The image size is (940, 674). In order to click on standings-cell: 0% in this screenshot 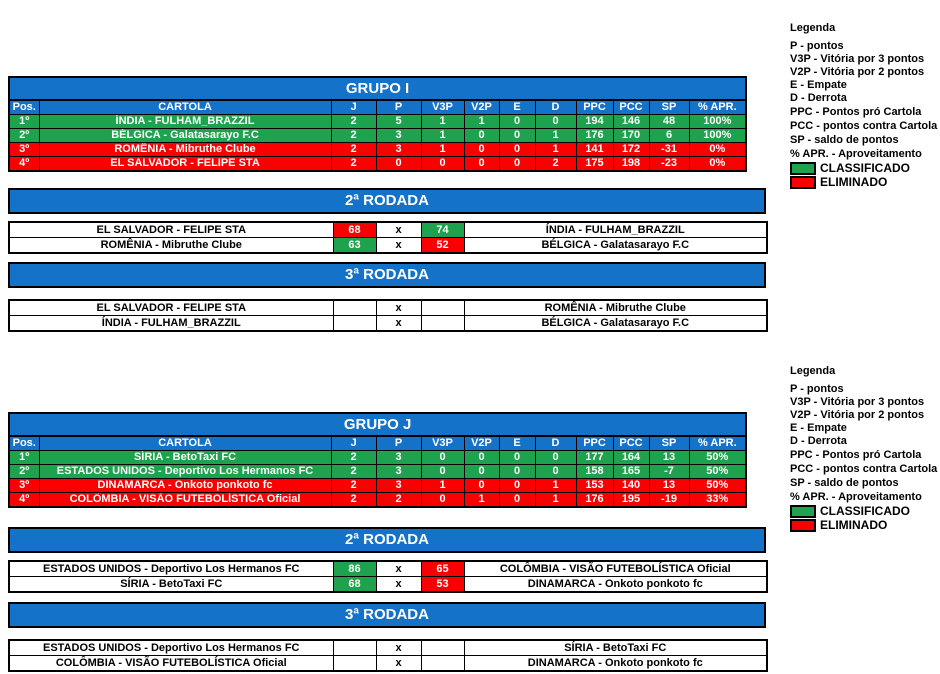, I will do `click(717, 164)`.